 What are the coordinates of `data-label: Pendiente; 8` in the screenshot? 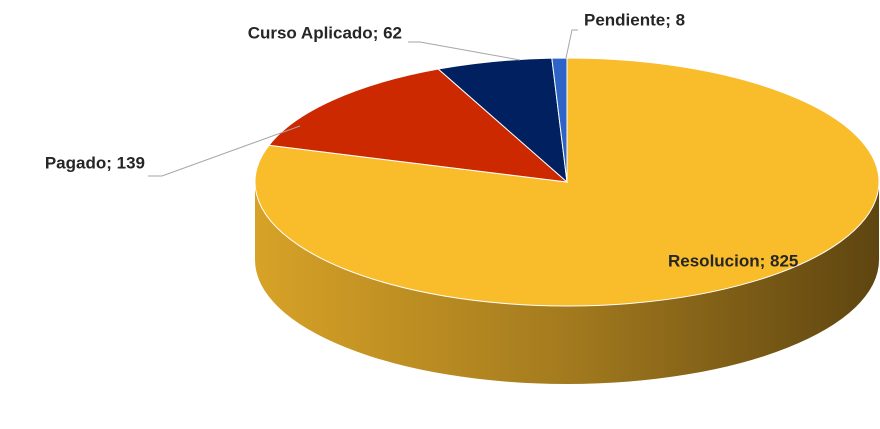 It's located at (634, 19).